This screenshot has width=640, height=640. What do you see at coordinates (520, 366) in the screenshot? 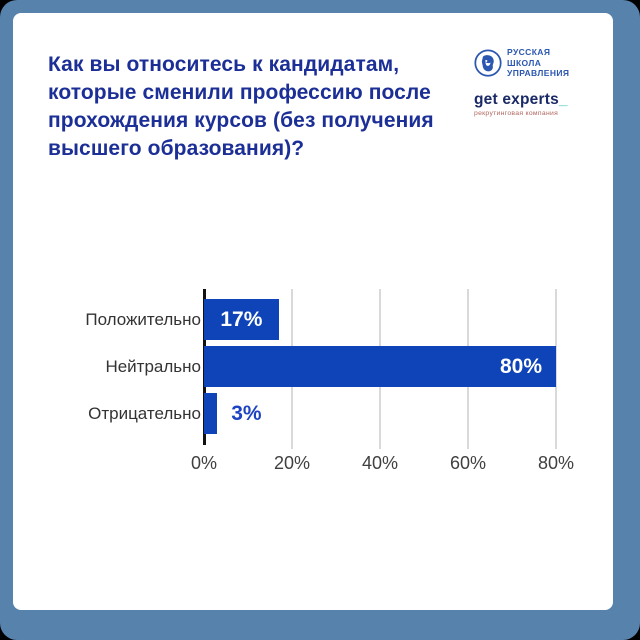
I see `value-label: 80%` at bounding box center [520, 366].